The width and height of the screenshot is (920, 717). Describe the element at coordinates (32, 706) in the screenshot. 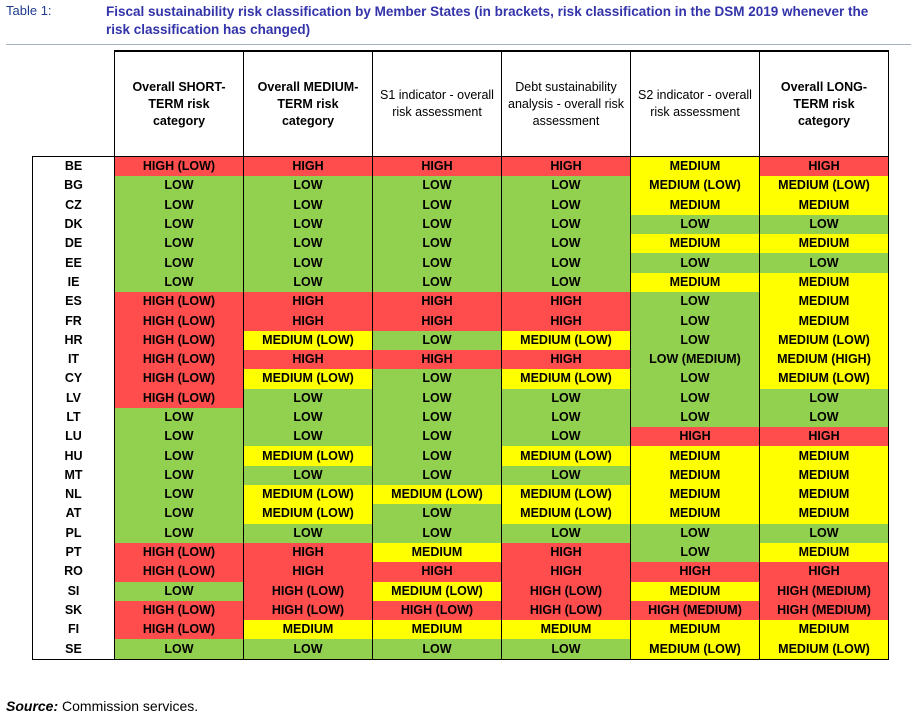

I see `source-label: Source:` at that location.